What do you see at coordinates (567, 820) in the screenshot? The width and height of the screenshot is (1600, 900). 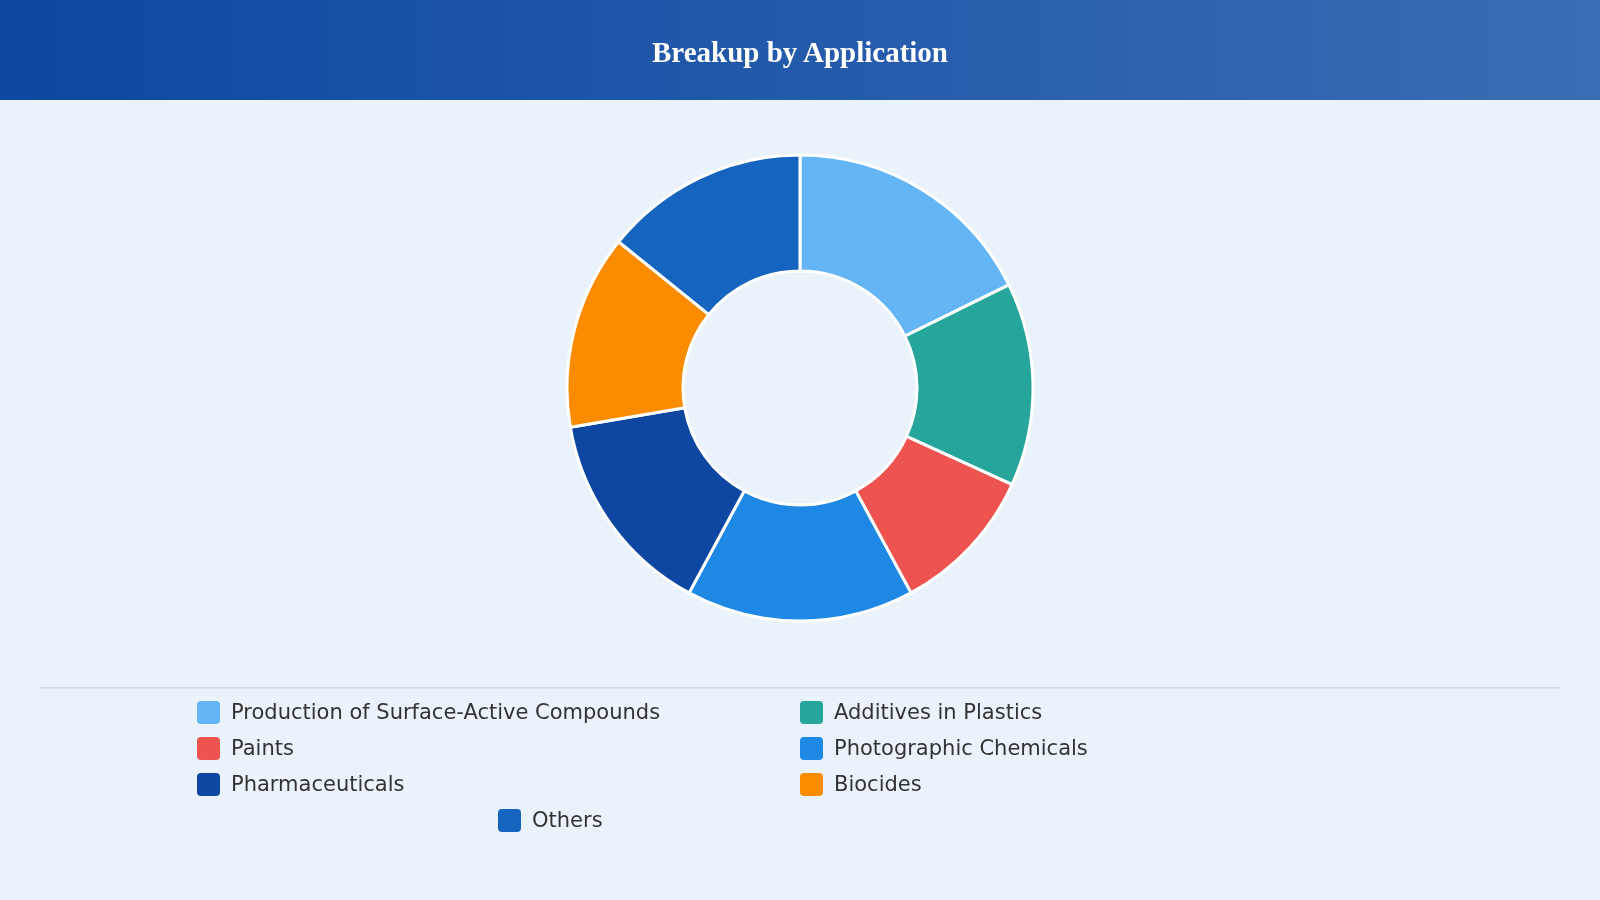 I see `legend-label: Others` at bounding box center [567, 820].